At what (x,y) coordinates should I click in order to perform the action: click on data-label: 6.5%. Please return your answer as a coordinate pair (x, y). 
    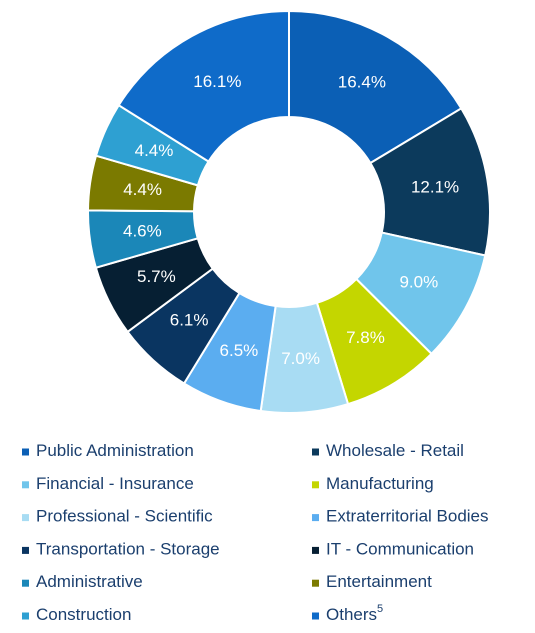
    Looking at the image, I should click on (239, 350).